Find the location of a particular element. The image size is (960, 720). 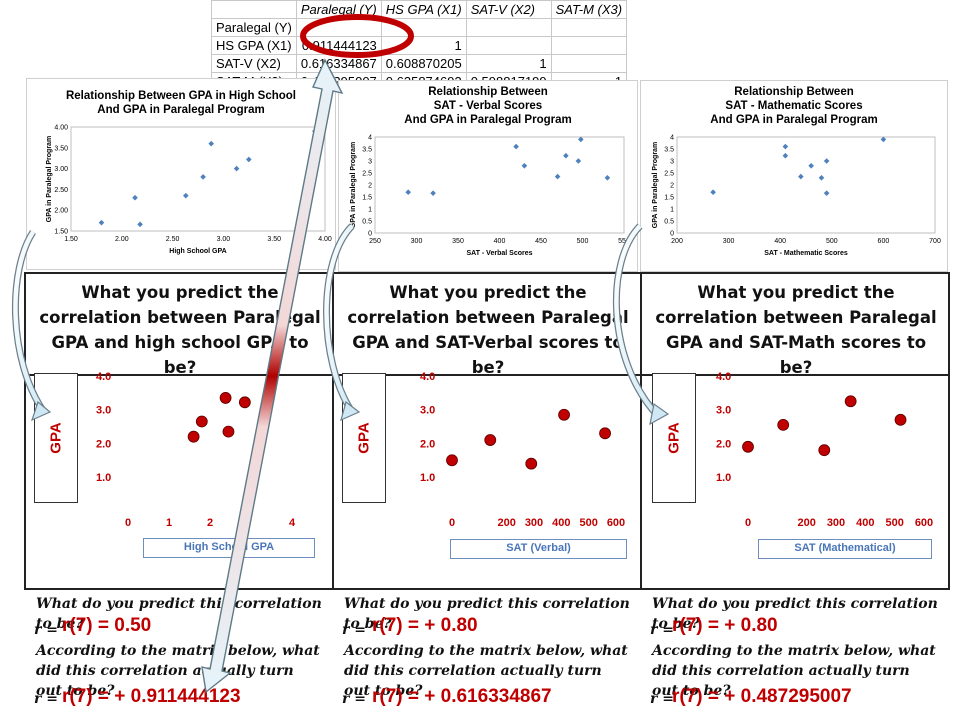

y-tick-label: 2.0 is located at coordinates (723, 444).